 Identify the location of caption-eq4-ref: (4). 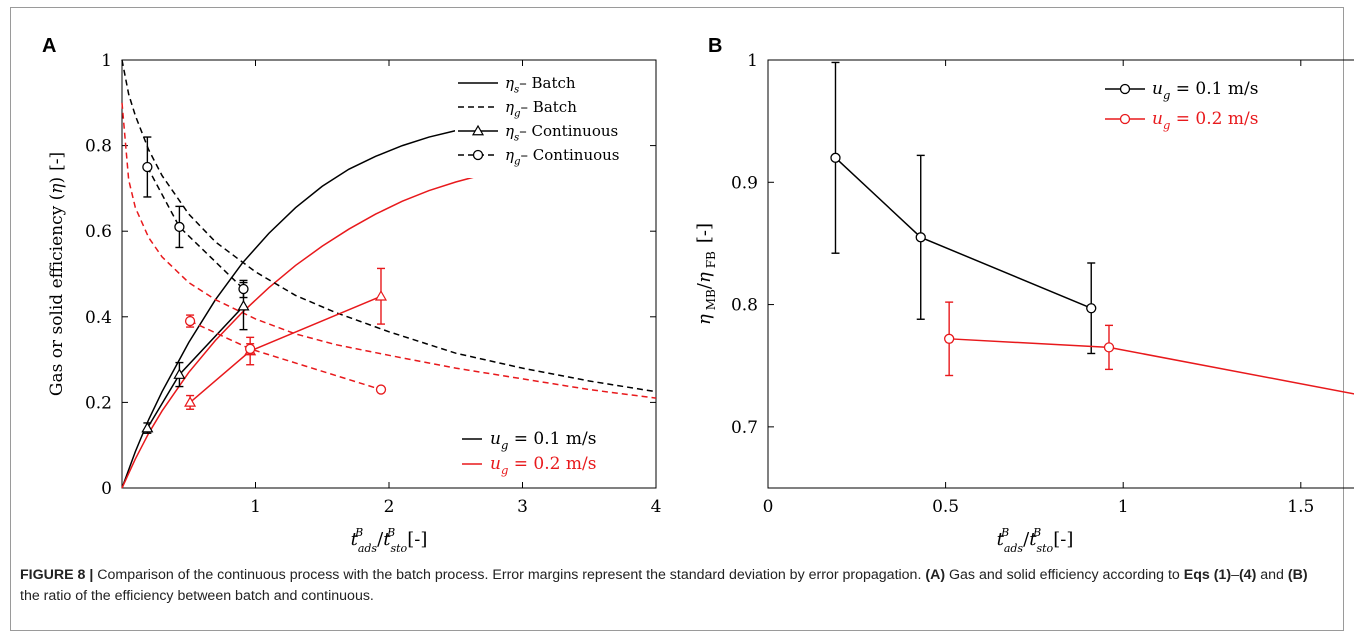
(1247, 575).